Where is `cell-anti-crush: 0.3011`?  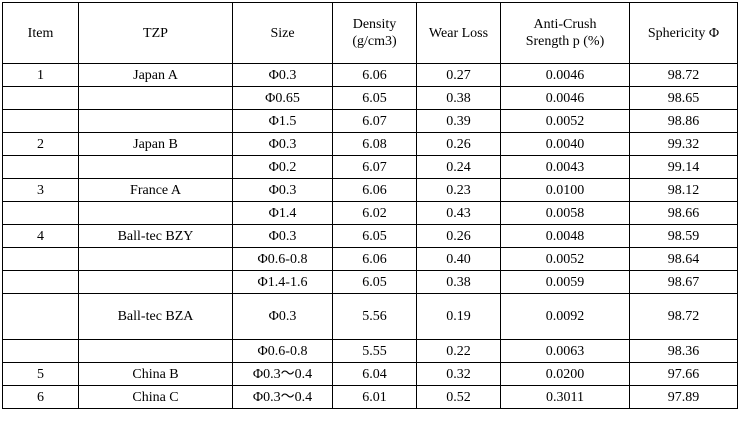 cell-anti-crush: 0.3011 is located at coordinates (565, 397).